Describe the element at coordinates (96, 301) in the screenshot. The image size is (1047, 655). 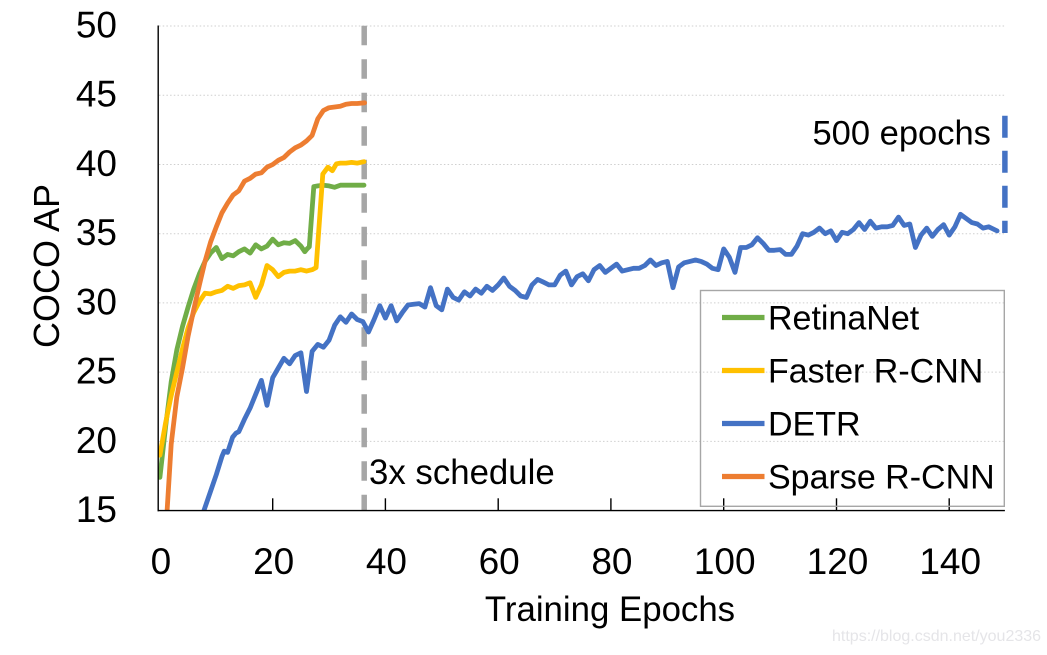
I see `svg-text: 30` at that location.